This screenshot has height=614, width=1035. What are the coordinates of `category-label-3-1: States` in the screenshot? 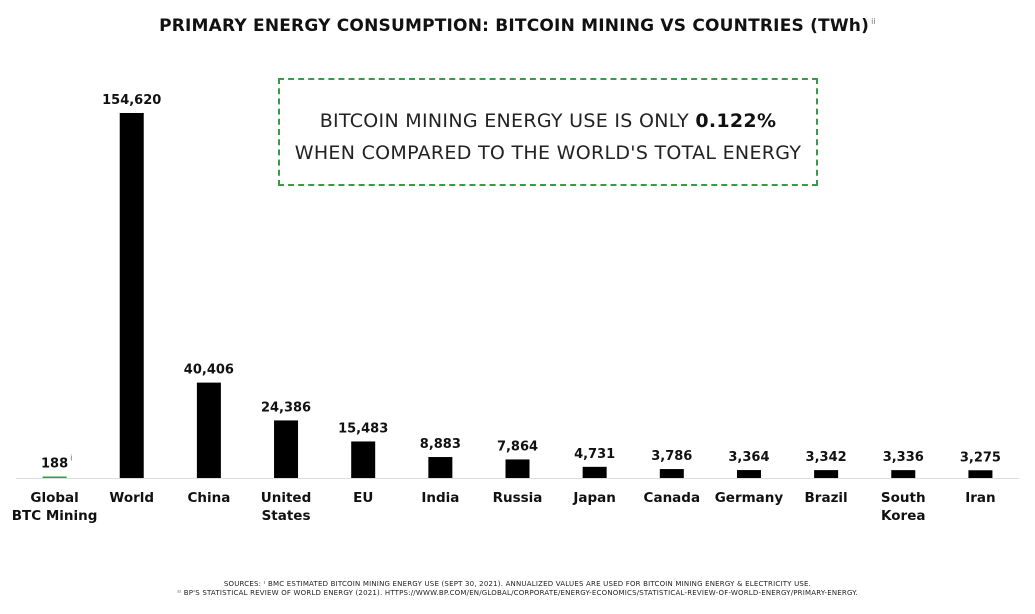 It's located at (286, 516).